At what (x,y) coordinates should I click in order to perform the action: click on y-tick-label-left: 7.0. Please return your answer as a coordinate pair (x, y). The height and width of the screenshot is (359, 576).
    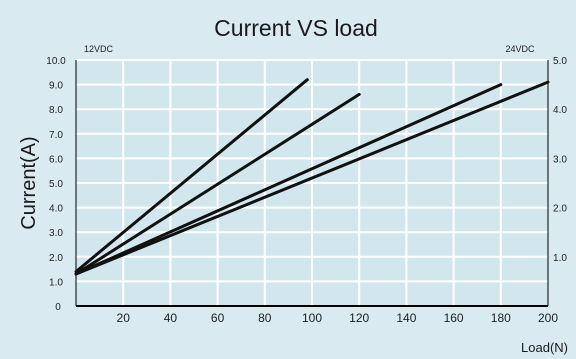
    Looking at the image, I should click on (56, 135).